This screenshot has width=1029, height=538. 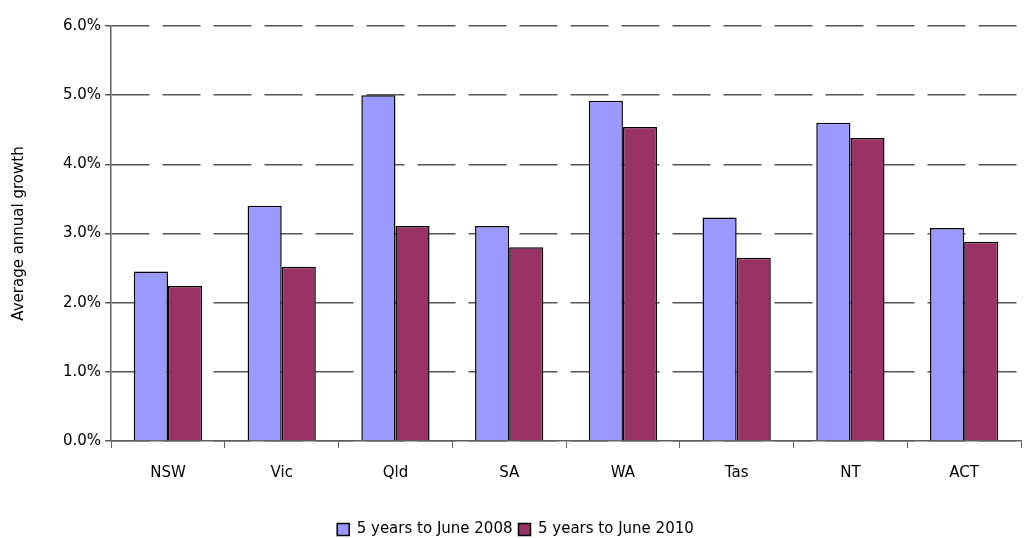 What do you see at coordinates (736, 471) in the screenshot?
I see `x-tick-label: Tas` at bounding box center [736, 471].